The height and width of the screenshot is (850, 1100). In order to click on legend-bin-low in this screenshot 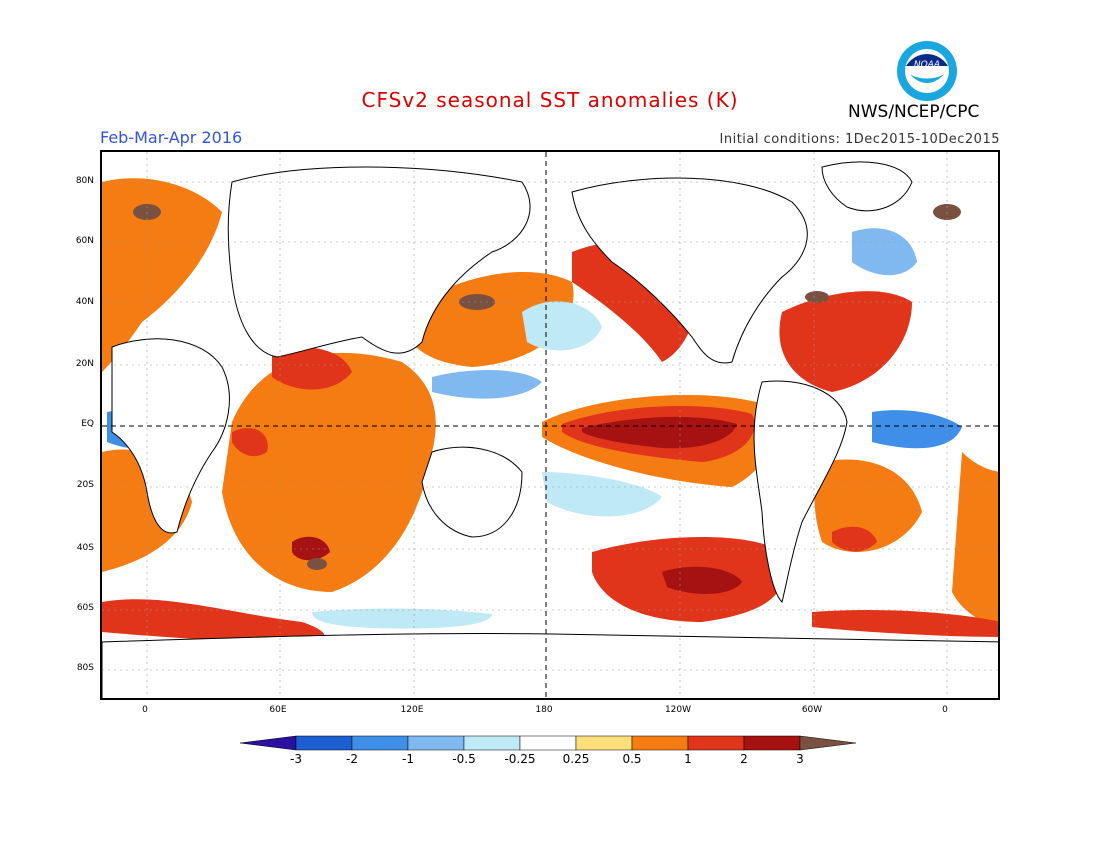, I will do `click(268, 743)`.